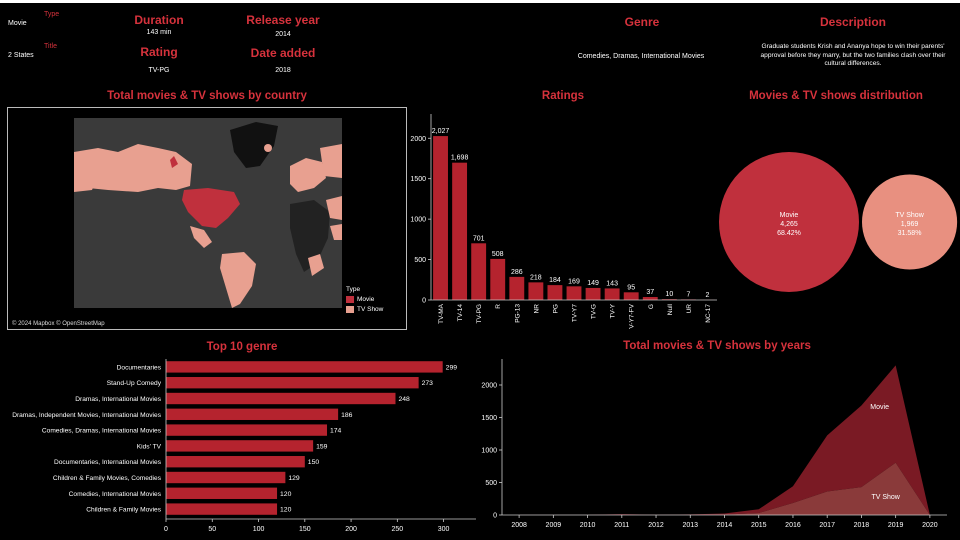 The image size is (960, 540). What do you see at coordinates (212, 529) in the screenshot?
I see `x-tick-label: 50` at bounding box center [212, 529].